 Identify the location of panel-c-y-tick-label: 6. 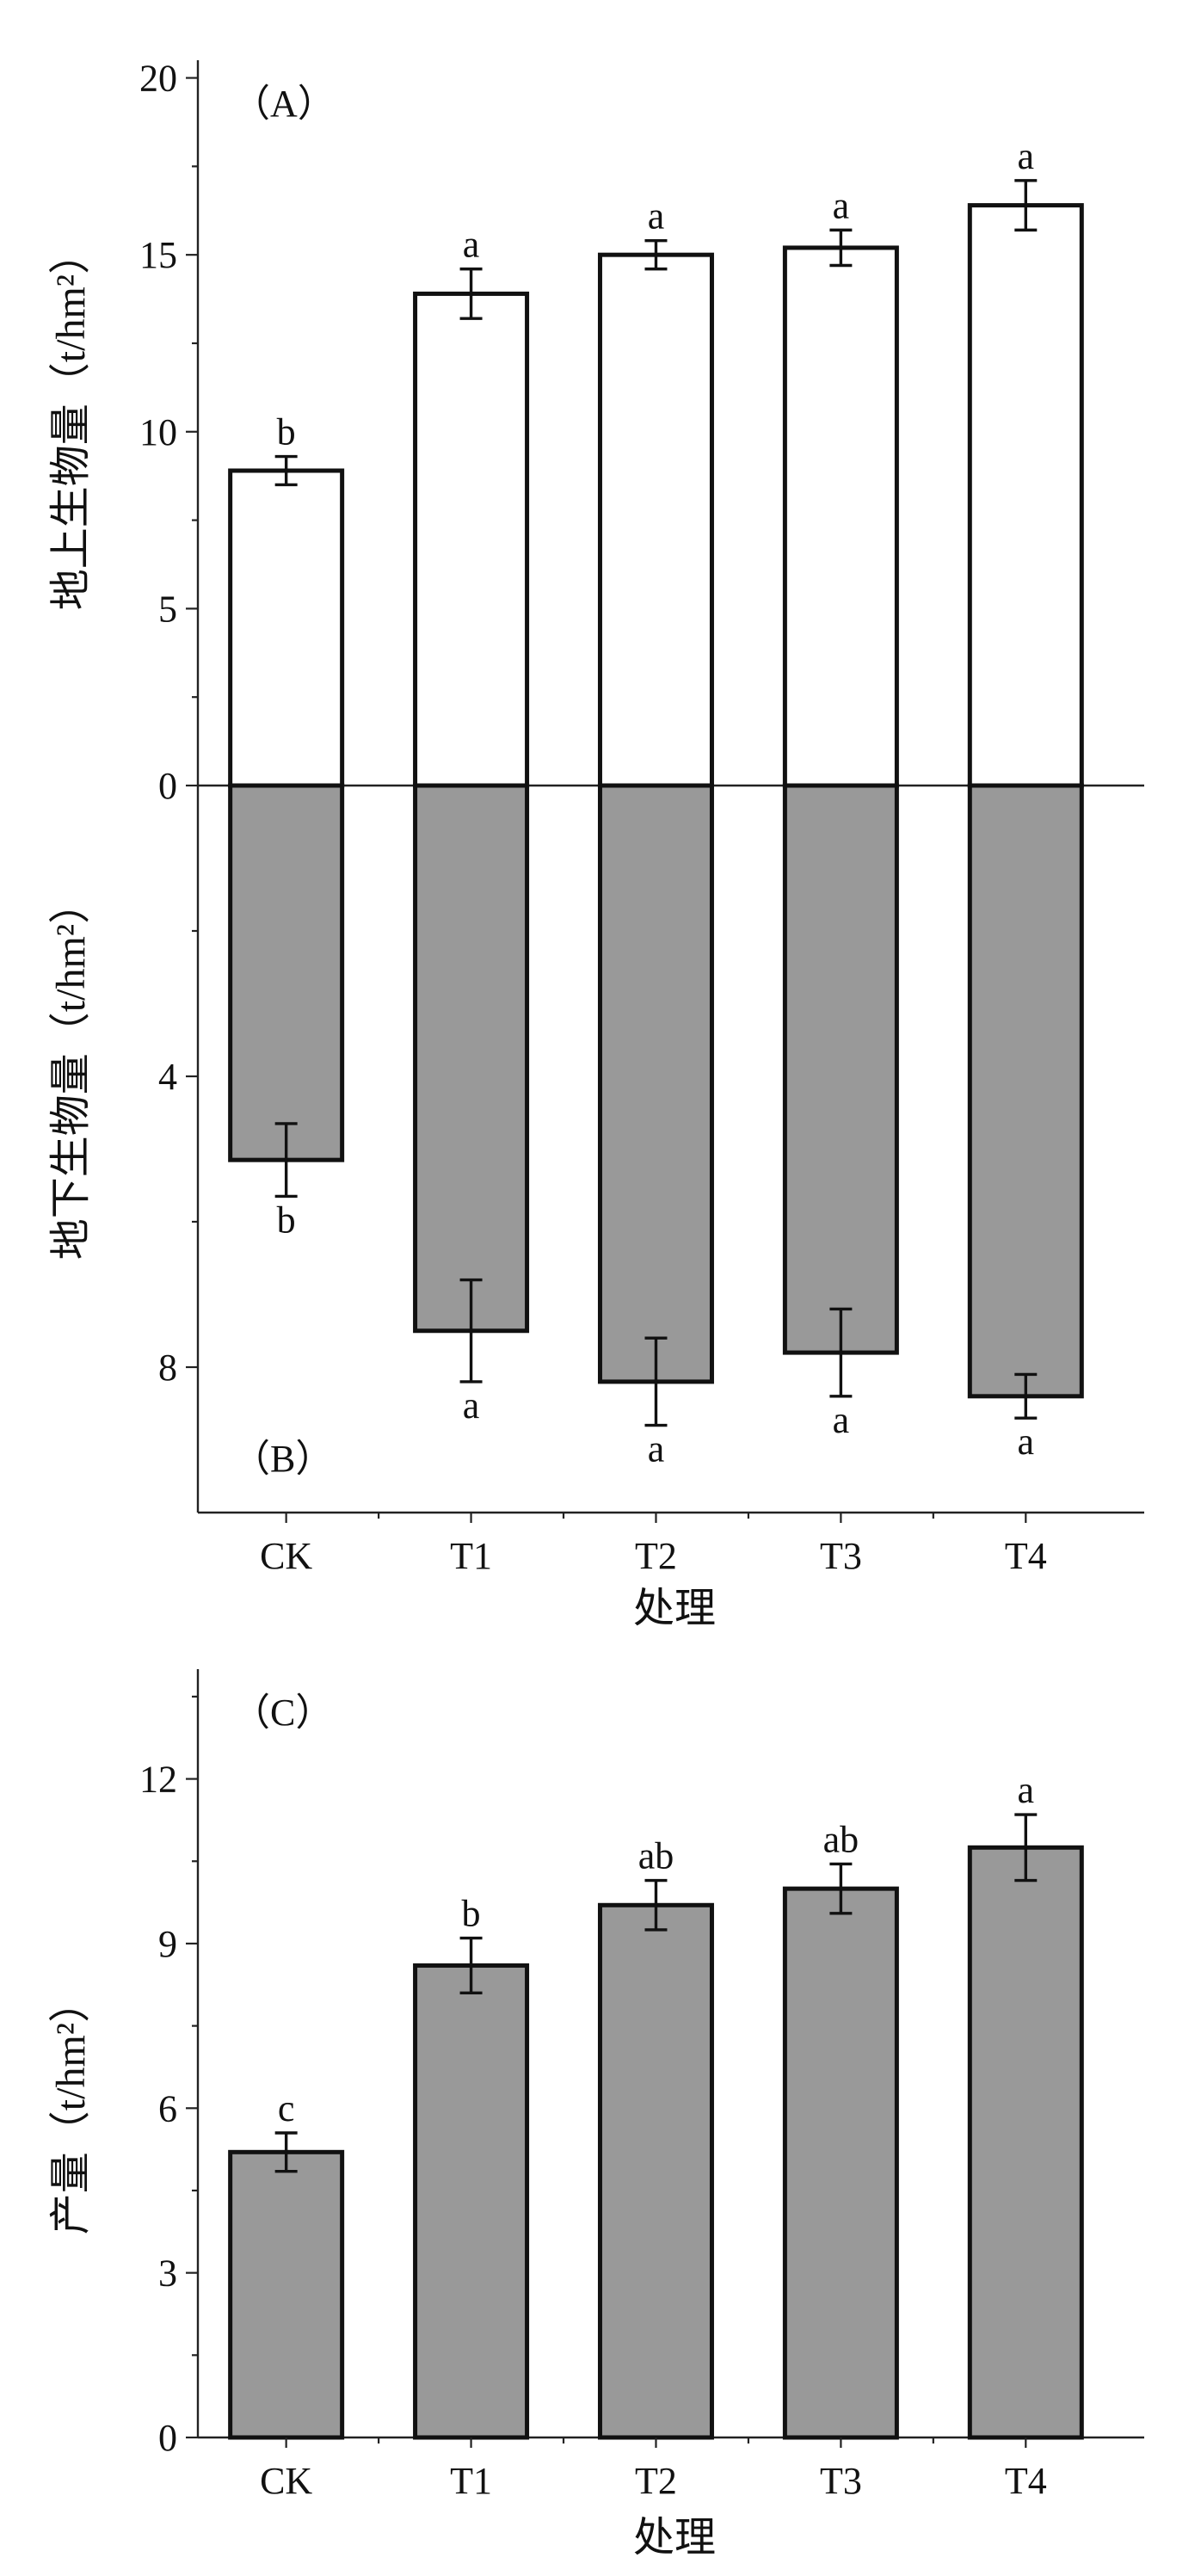
(167, 2108).